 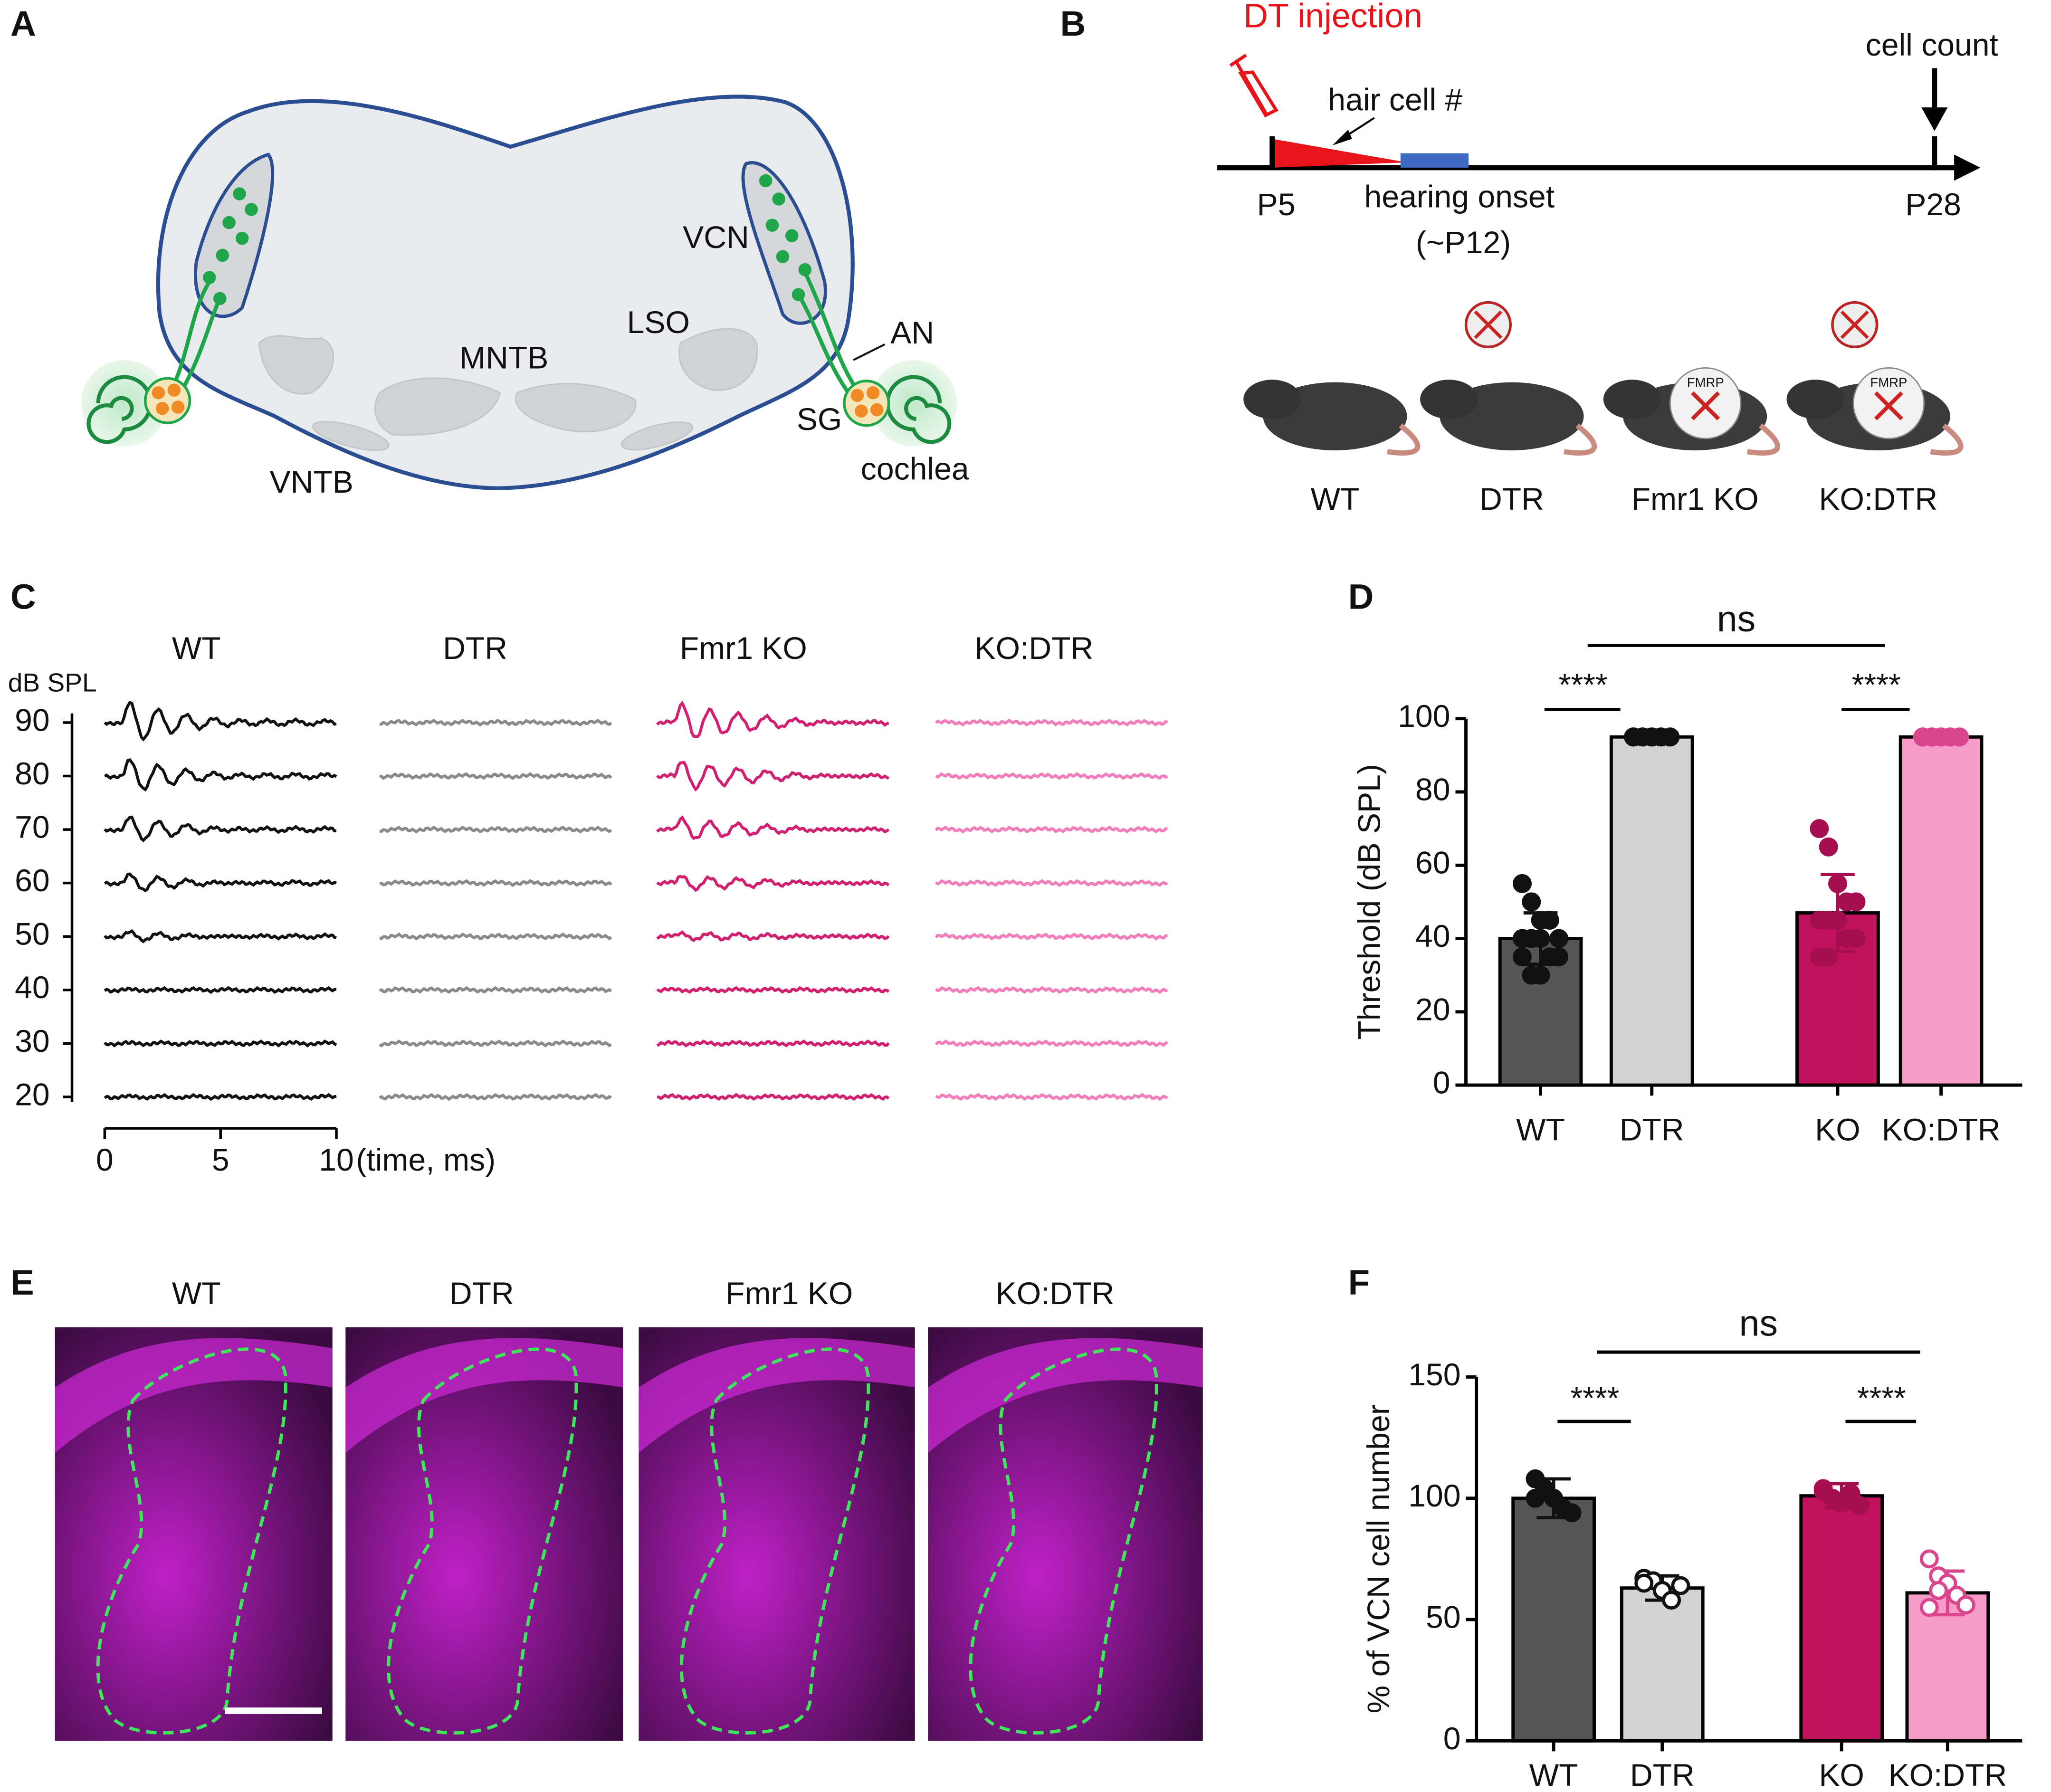 What do you see at coordinates (1882, 1398) in the screenshot?
I see `sig-label: ****` at bounding box center [1882, 1398].